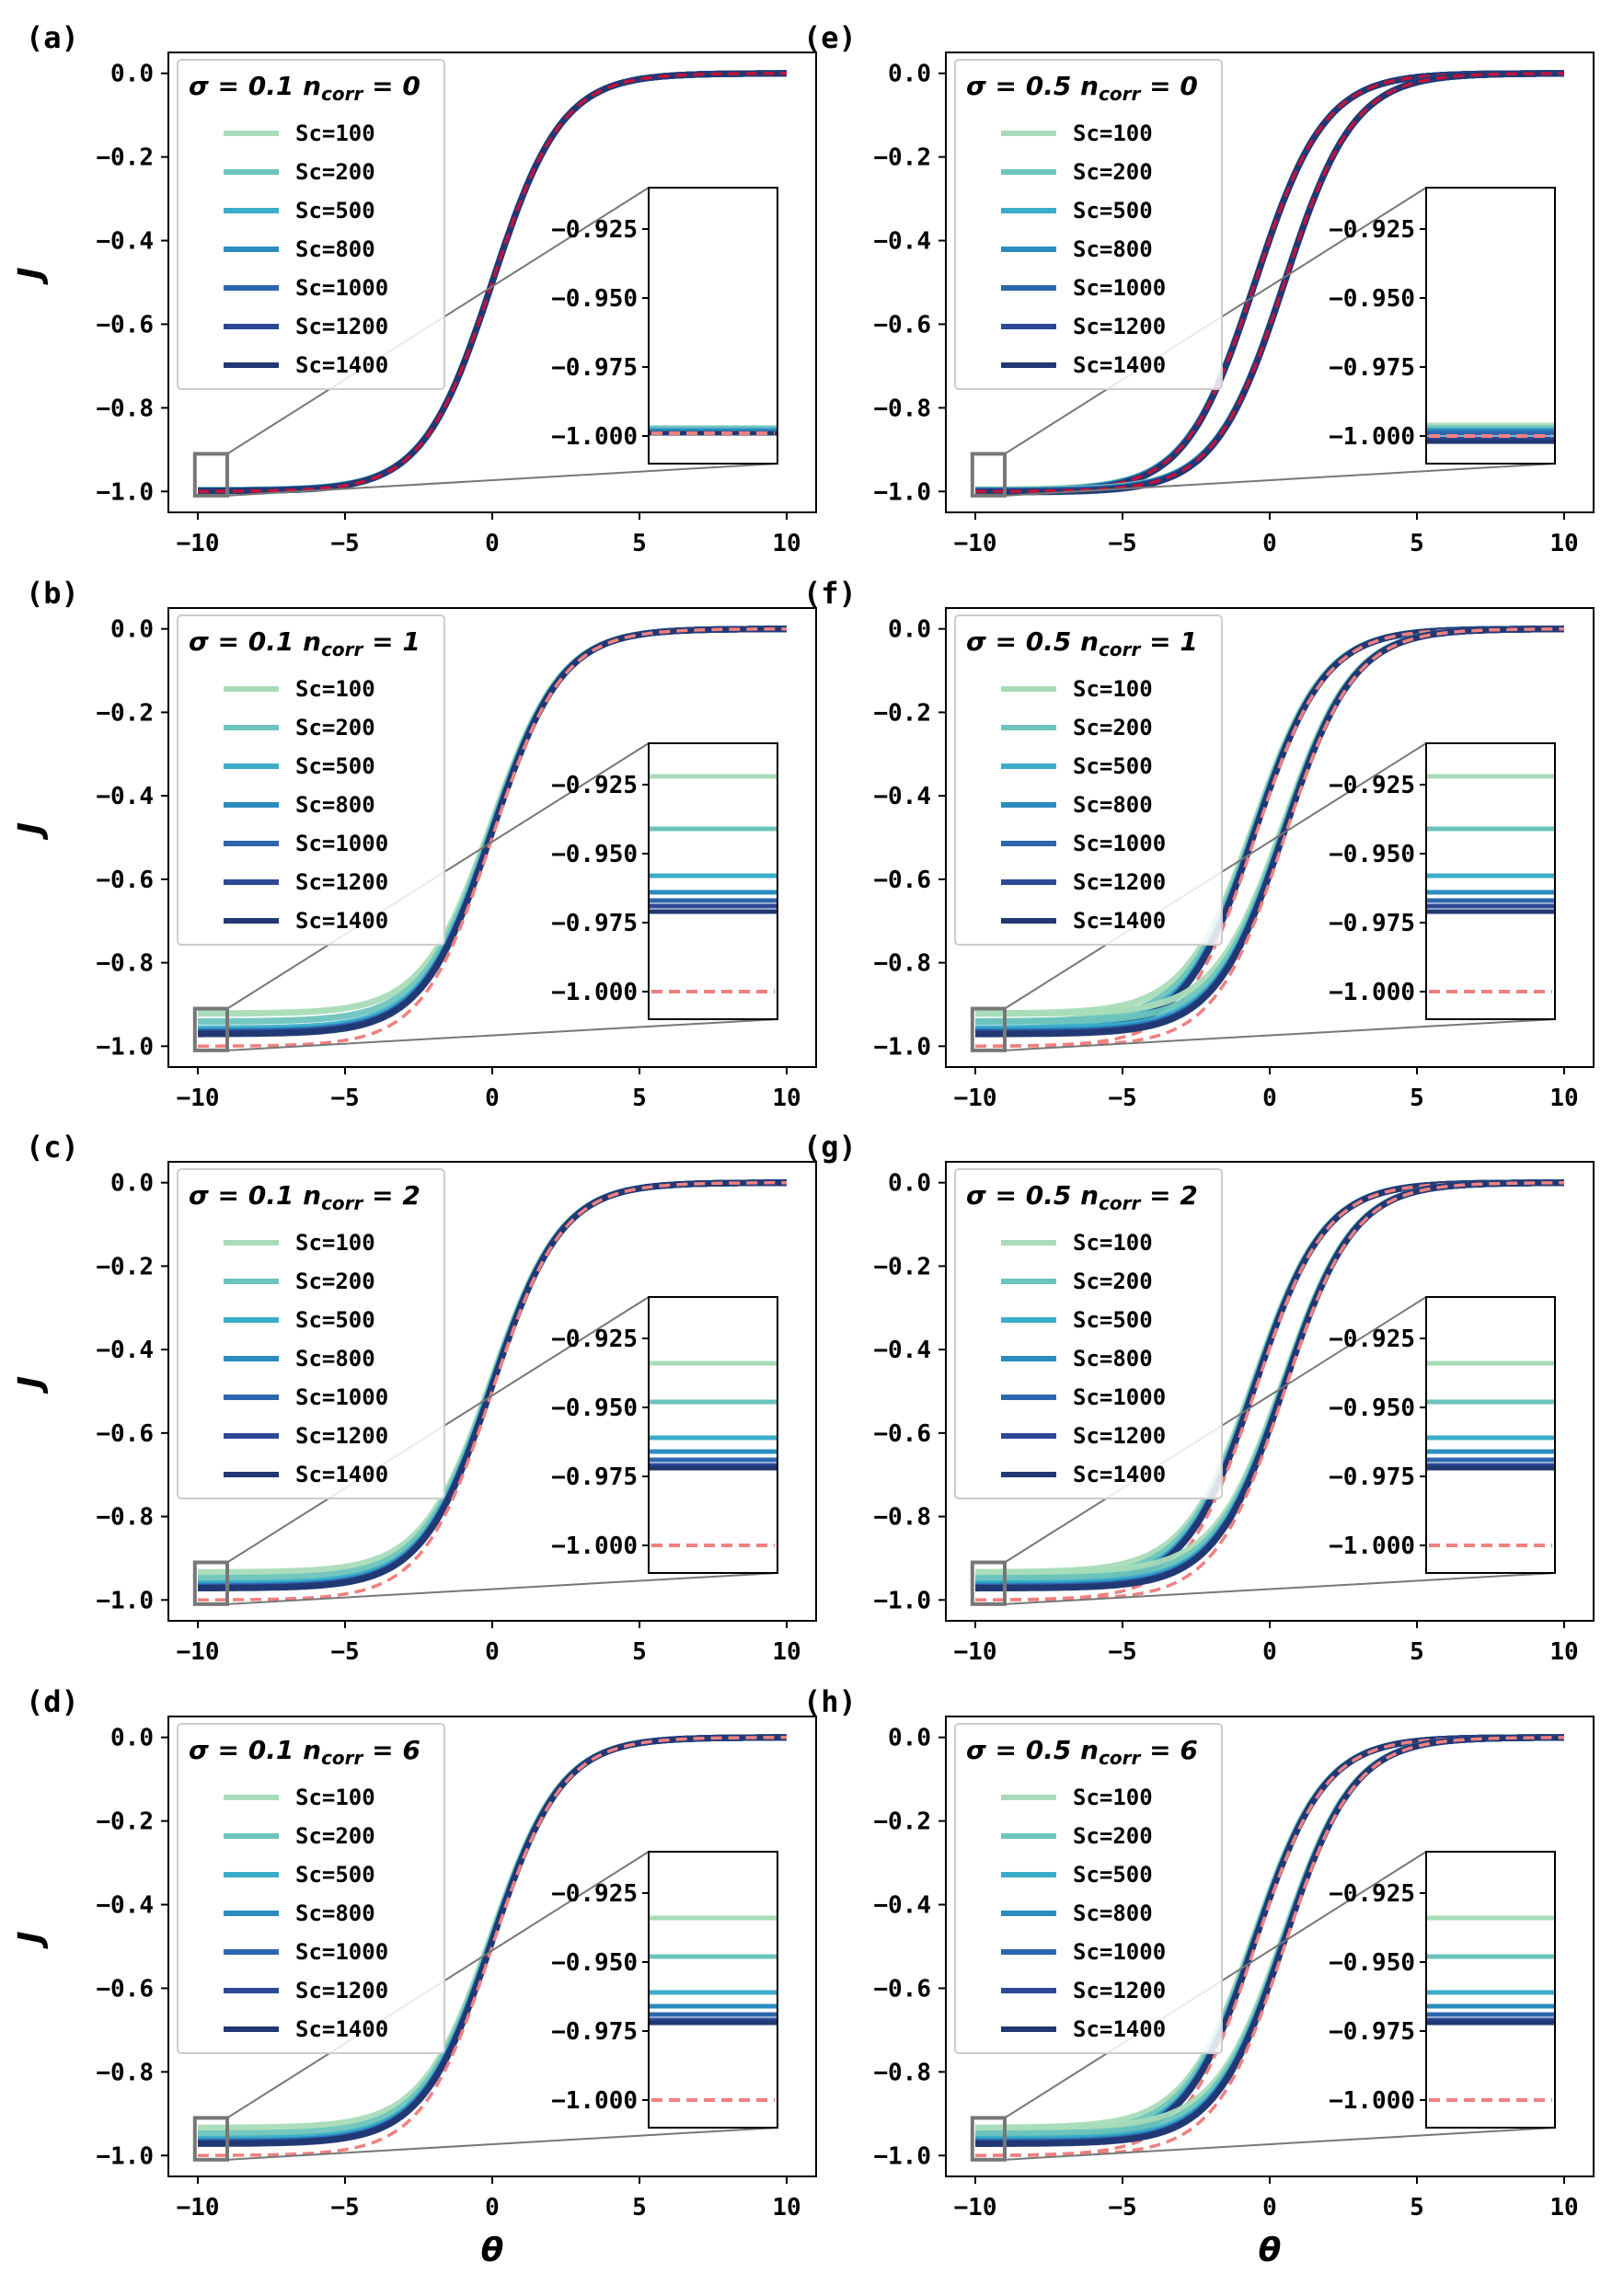  I want to click on legend-label: Sc=100, so click(335, 1797).